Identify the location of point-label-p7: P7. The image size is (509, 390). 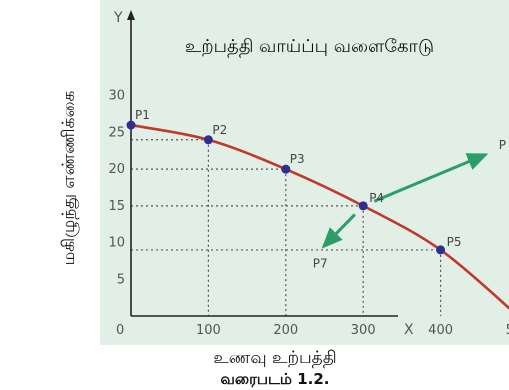
(320, 264).